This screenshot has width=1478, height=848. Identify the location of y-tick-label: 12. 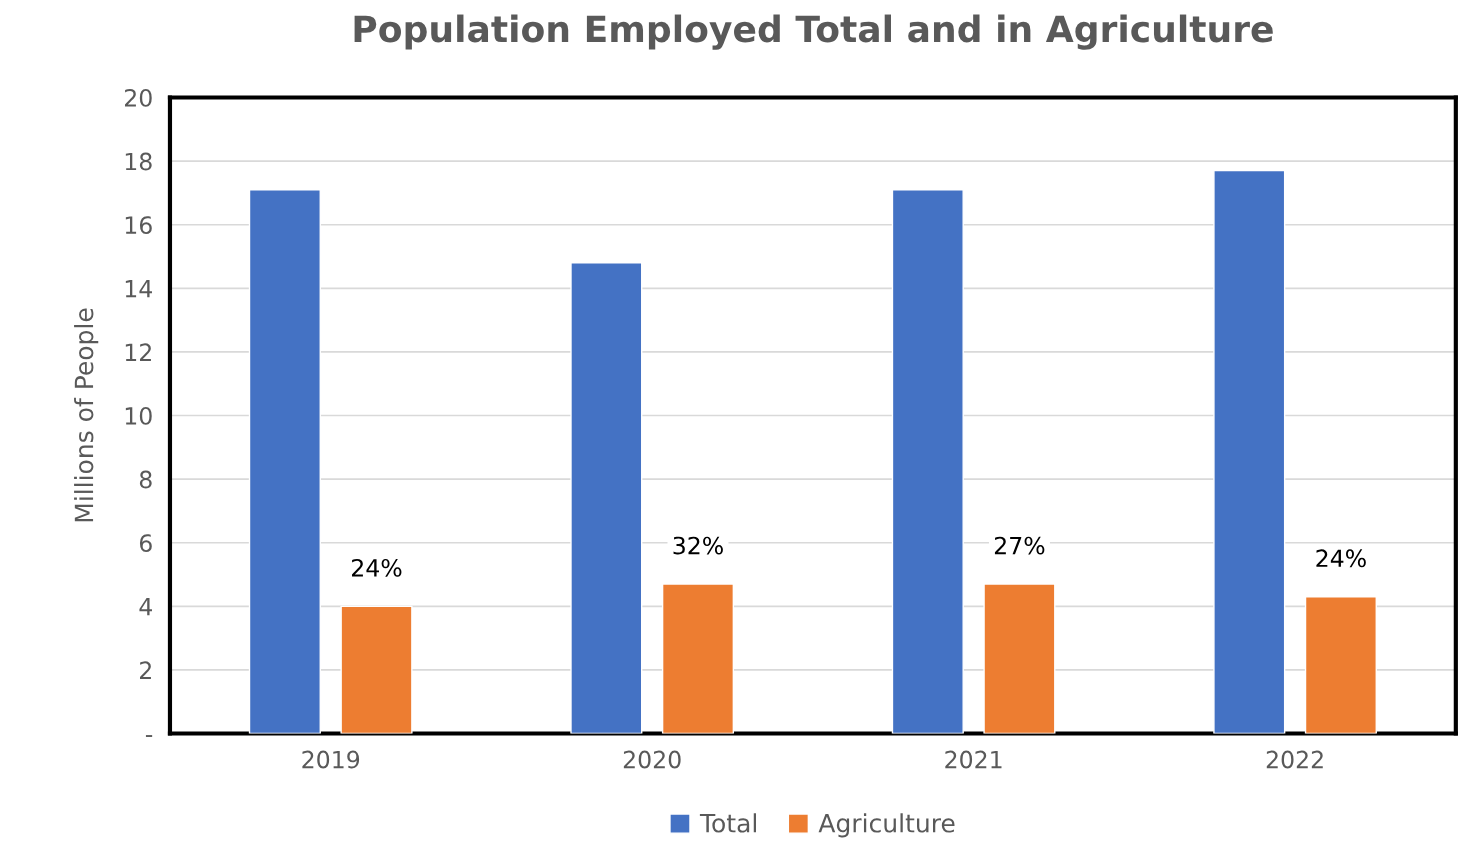
(138, 352).